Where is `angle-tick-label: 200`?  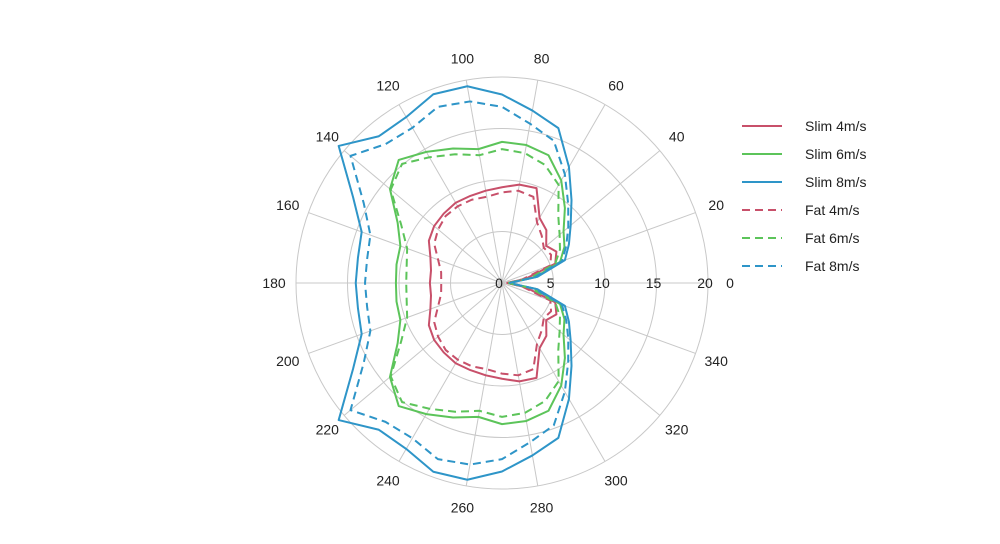 angle-tick-label: 200 is located at coordinates (288, 361).